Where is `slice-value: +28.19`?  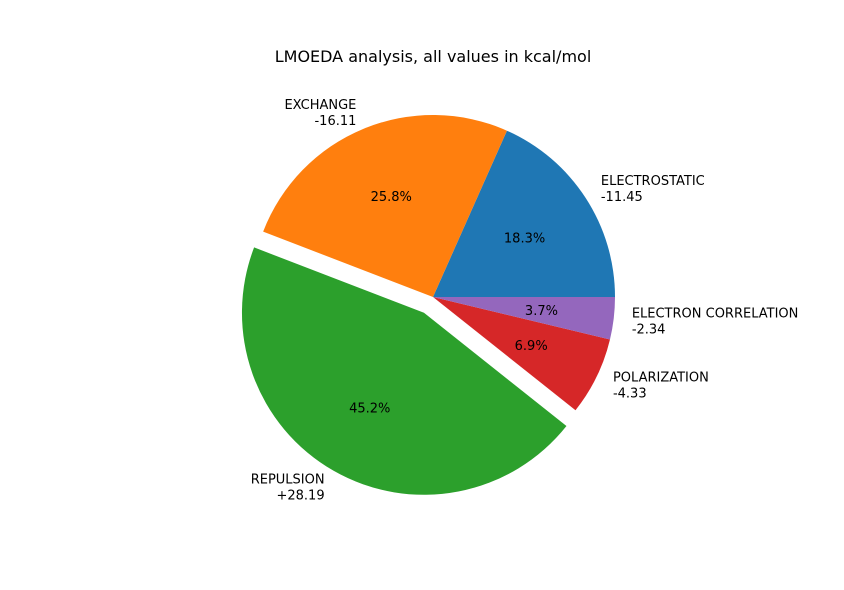
slice-value: +28.19 is located at coordinates (300, 496).